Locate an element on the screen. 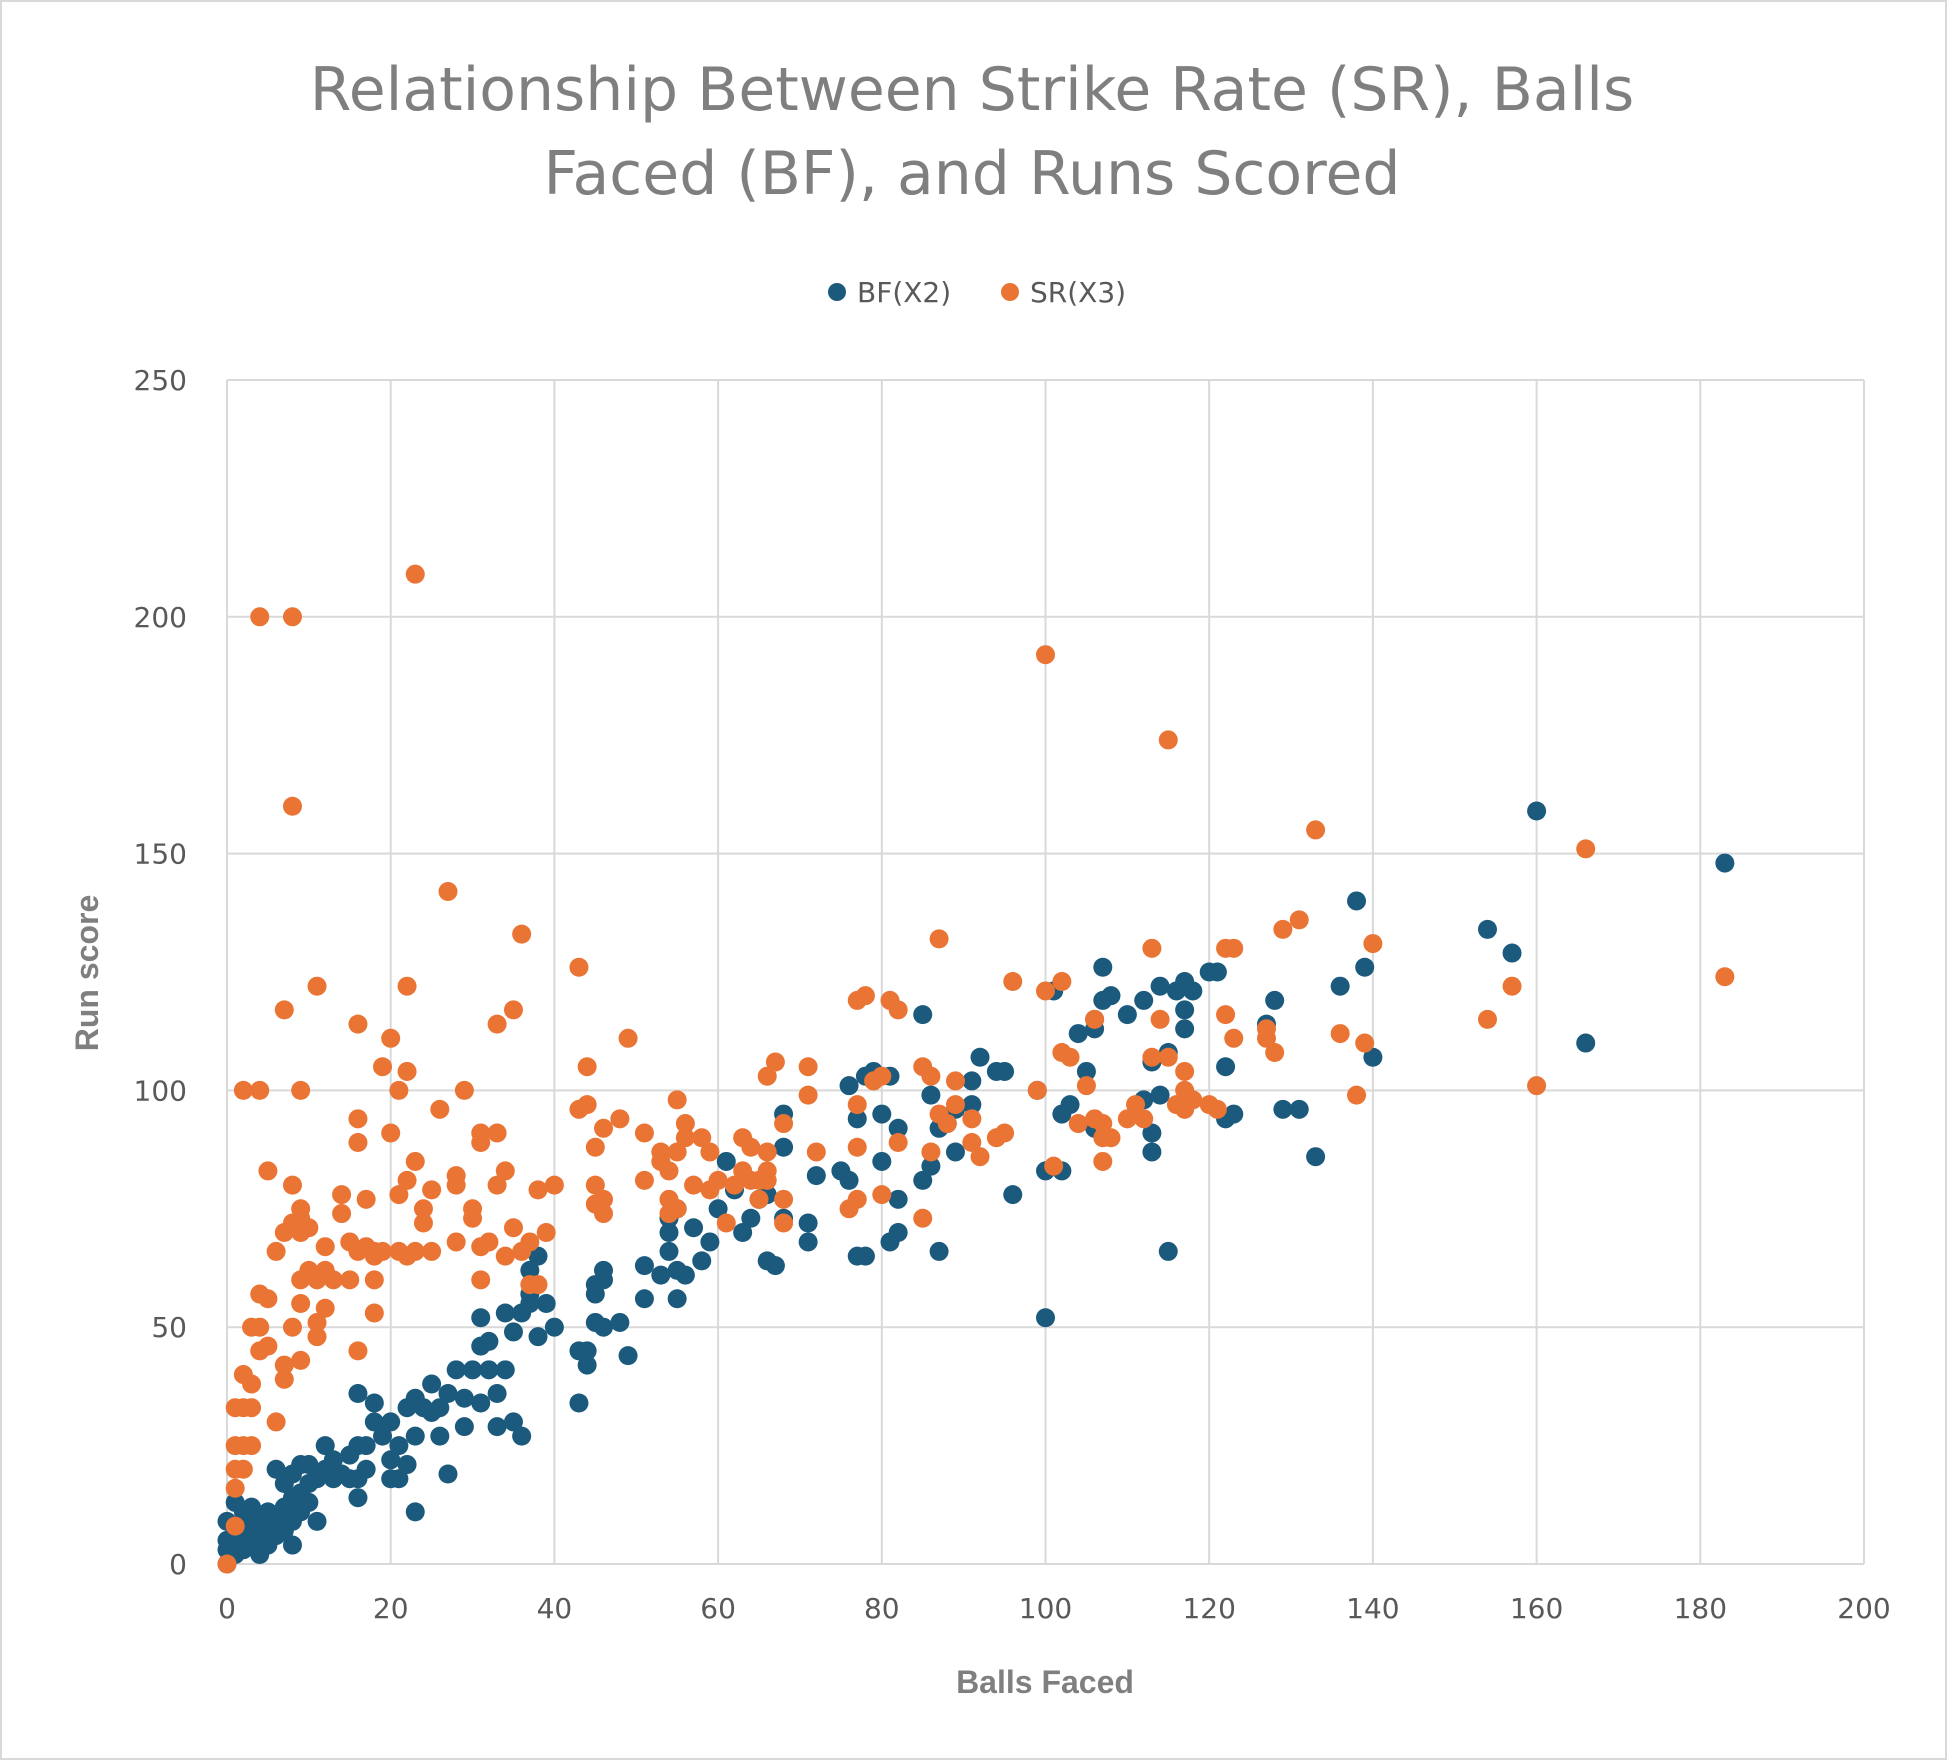 The image size is (1947, 1760). legend-marker-bf is located at coordinates (837, 292).